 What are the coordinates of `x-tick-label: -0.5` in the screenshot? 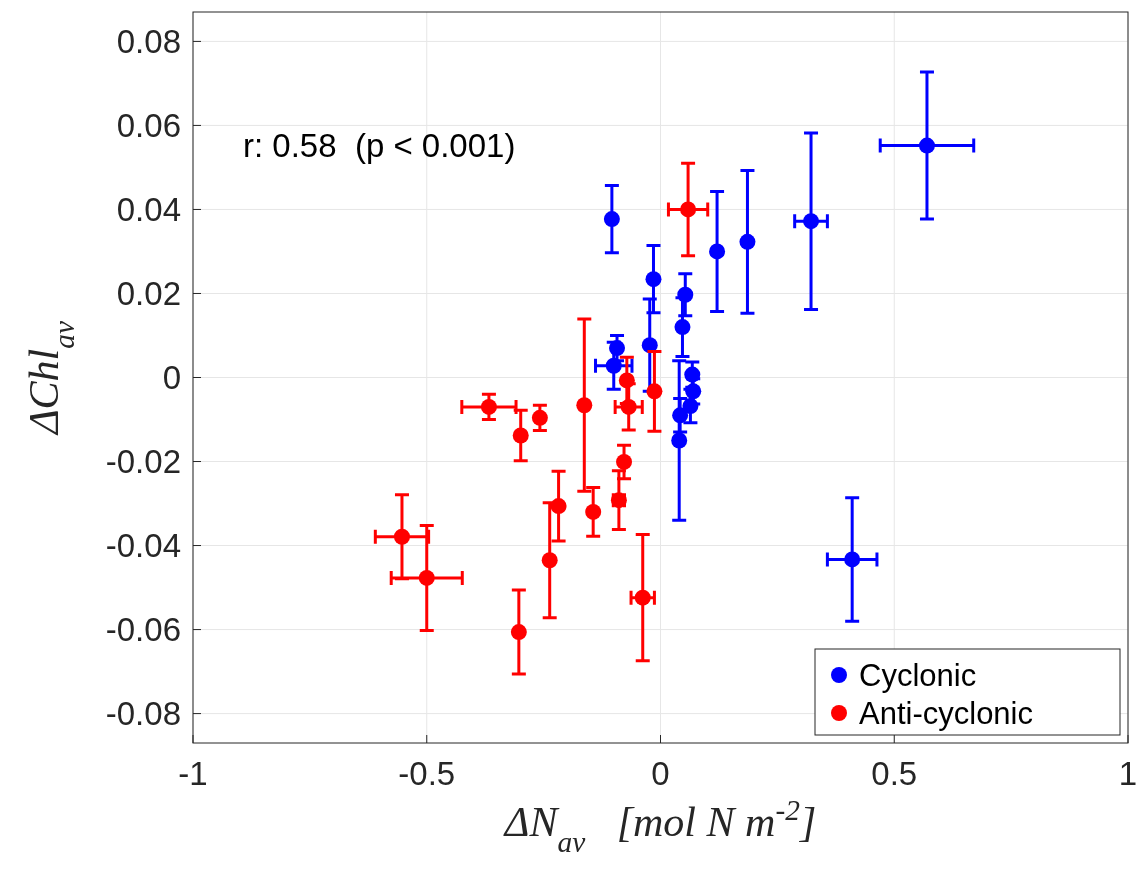 It's located at (427, 773).